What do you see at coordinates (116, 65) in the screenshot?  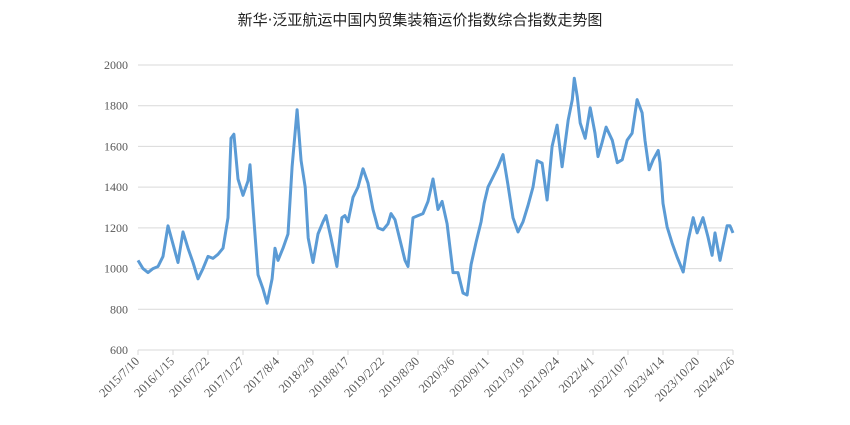 I see `y-tick-label: 2000` at bounding box center [116, 65].